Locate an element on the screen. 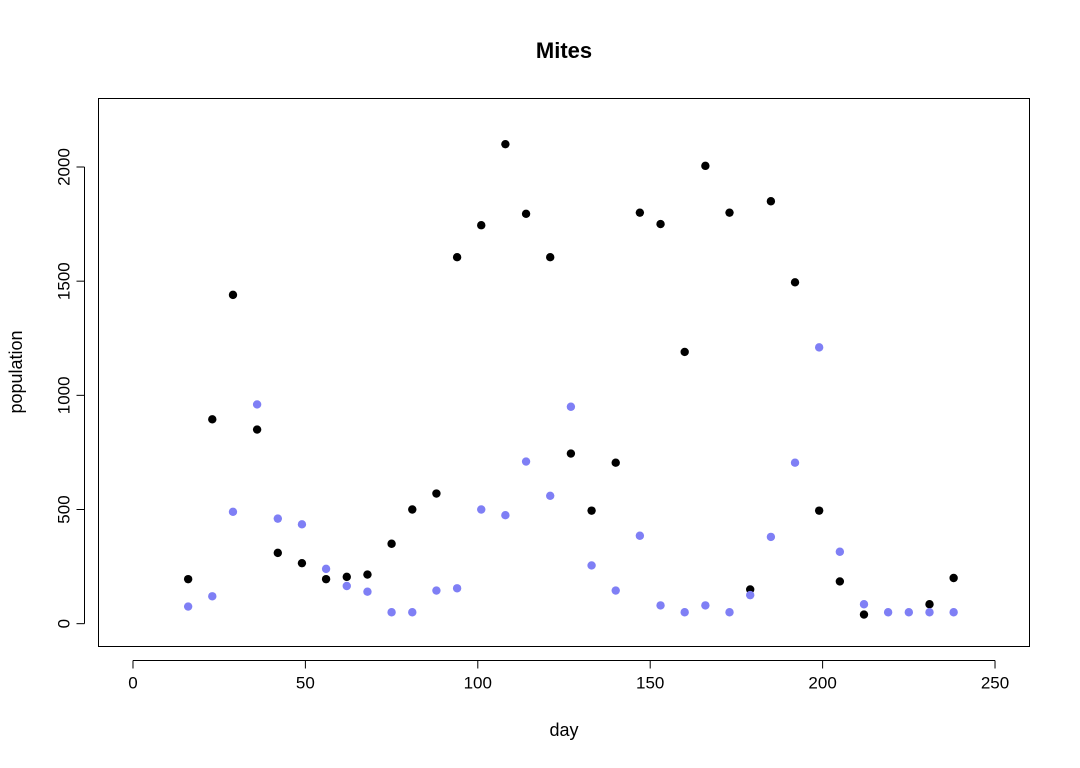 The height and width of the screenshot is (768, 1080). y-axis: 0 500 1000 1500 2000 is located at coordinates (70, 388).